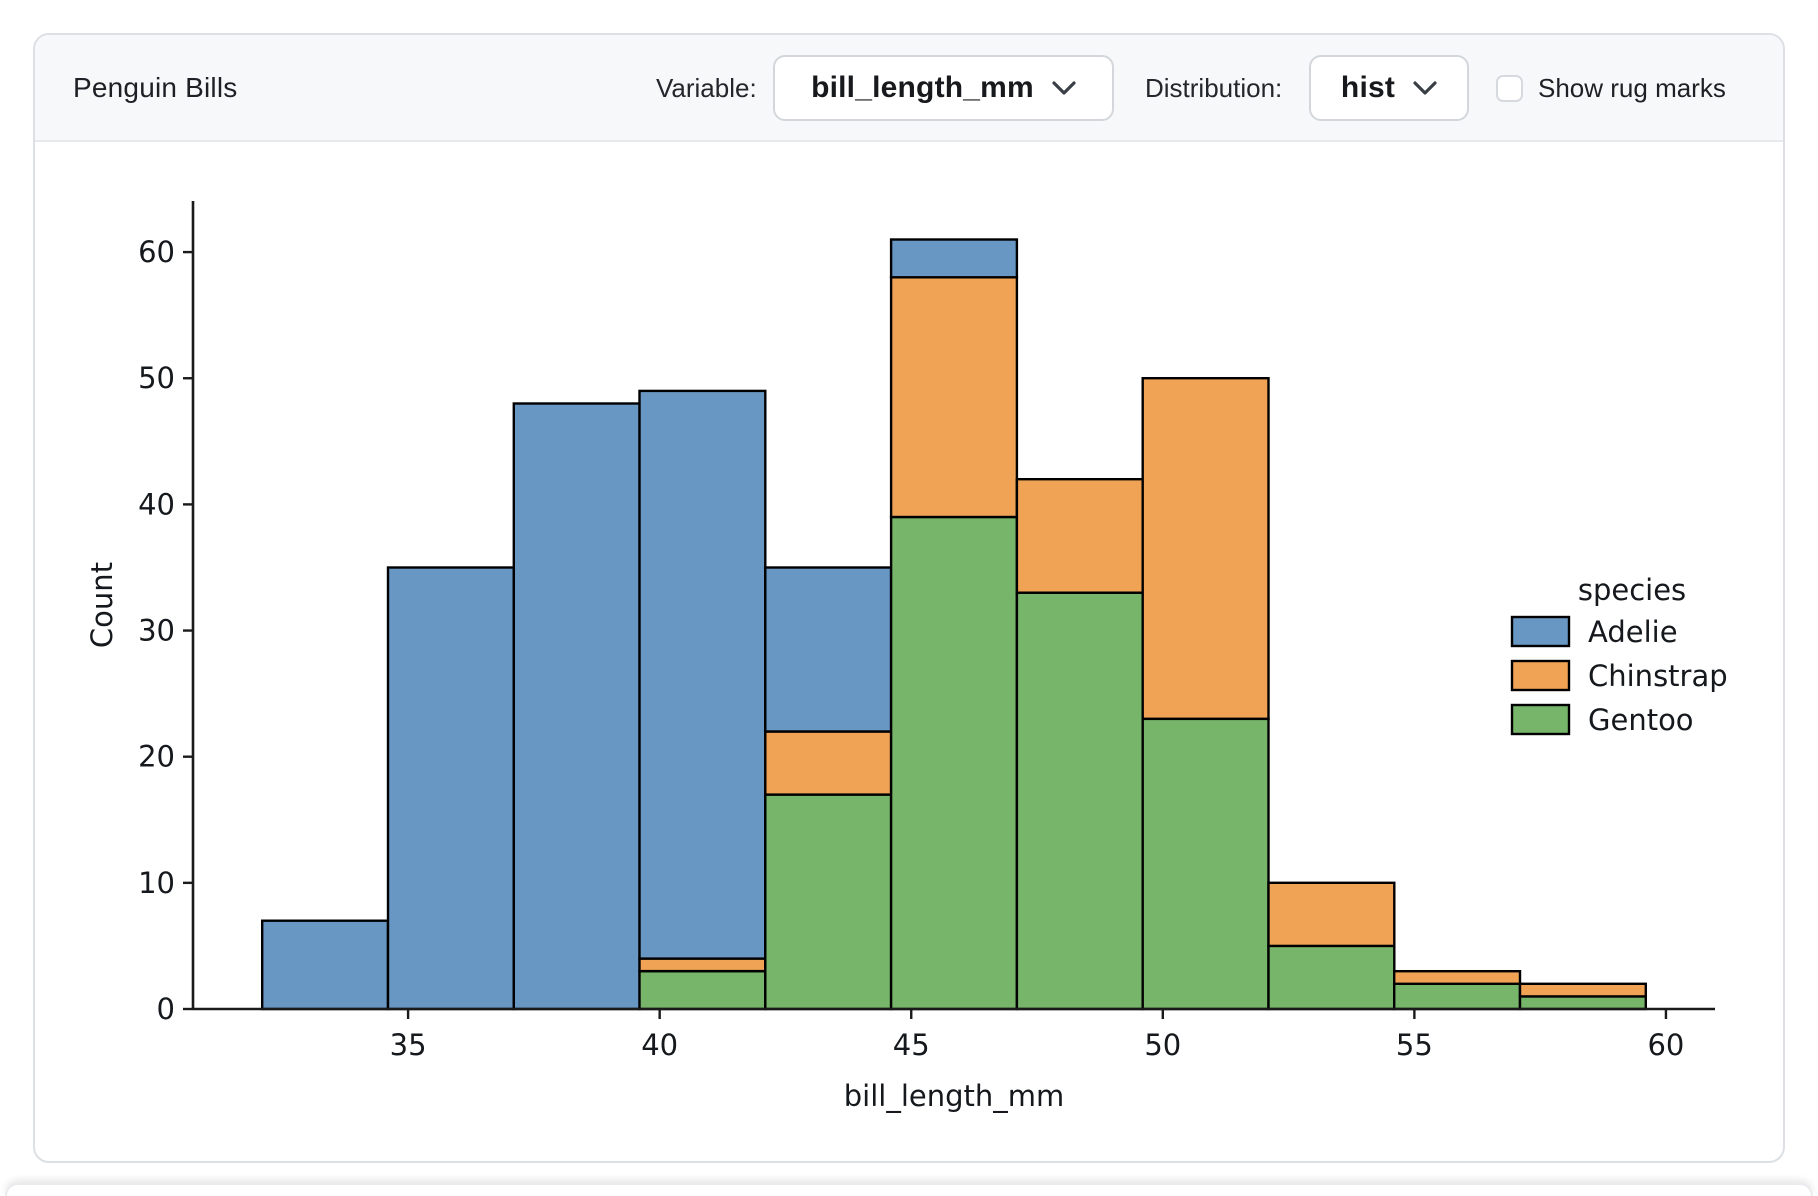 The image size is (1818, 1196). What do you see at coordinates (1632, 88) in the screenshot?
I see `show-rug-label: Show rug marks` at bounding box center [1632, 88].